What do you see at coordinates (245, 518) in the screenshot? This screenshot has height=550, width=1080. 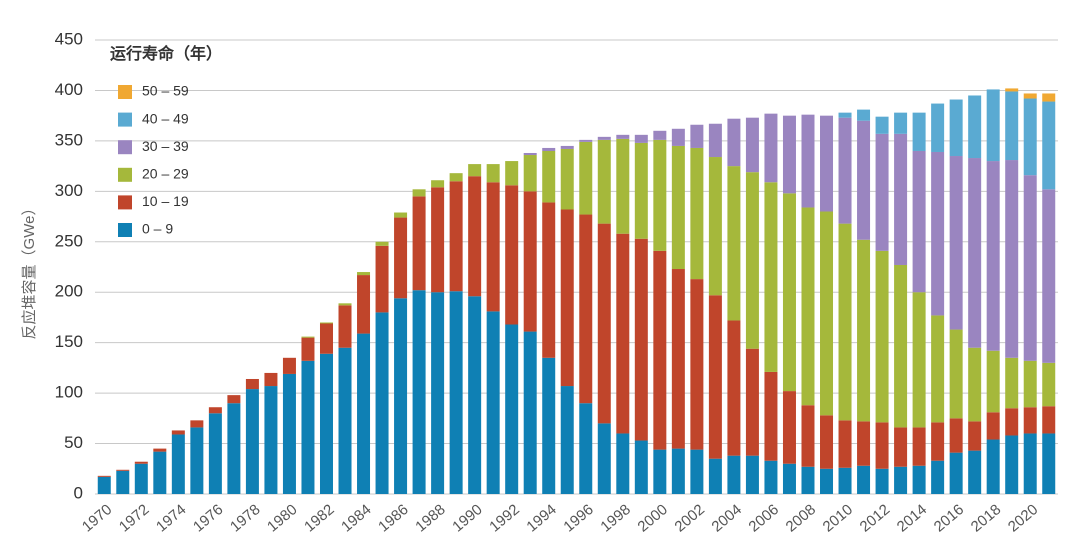 I see `x-tick-label: 1978` at bounding box center [245, 518].